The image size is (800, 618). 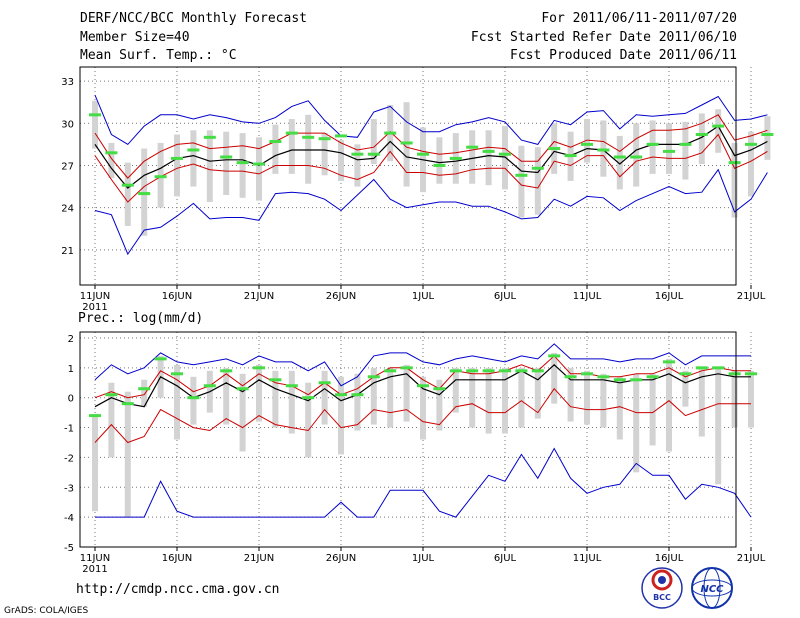 What do you see at coordinates (69, 548) in the screenshot?
I see `prec-ytick-label: -5` at bounding box center [69, 548].